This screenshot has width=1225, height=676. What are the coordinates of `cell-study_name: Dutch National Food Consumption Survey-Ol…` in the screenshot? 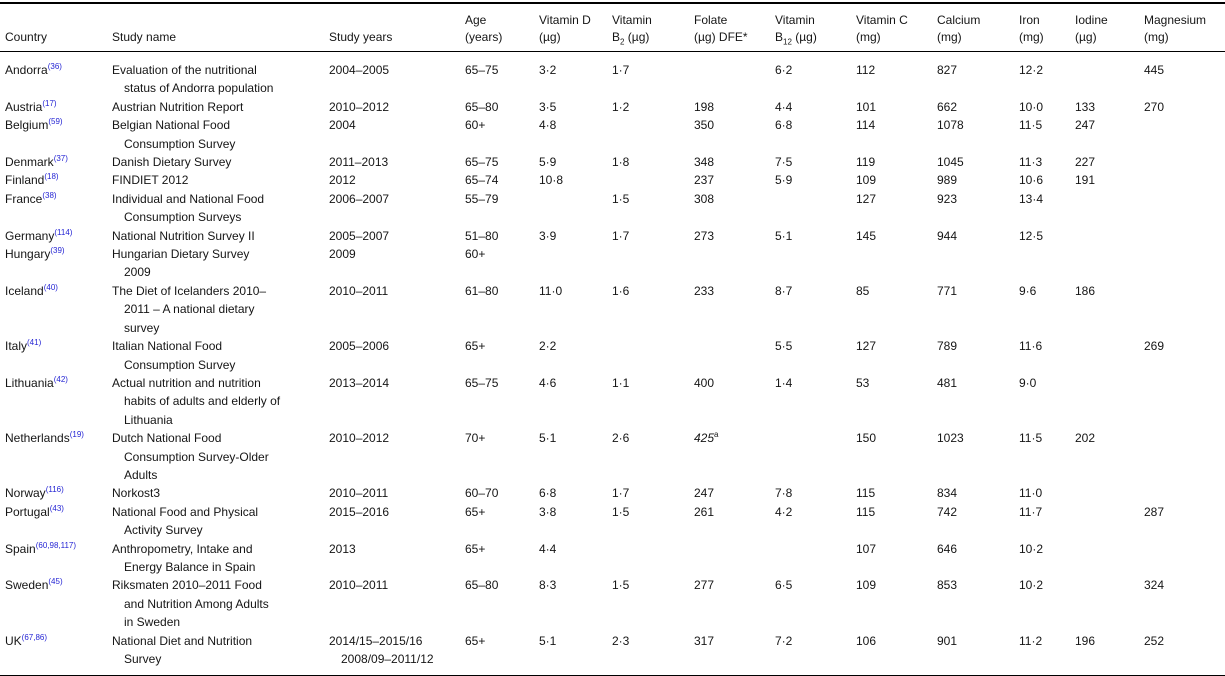 It's located at (190, 456).